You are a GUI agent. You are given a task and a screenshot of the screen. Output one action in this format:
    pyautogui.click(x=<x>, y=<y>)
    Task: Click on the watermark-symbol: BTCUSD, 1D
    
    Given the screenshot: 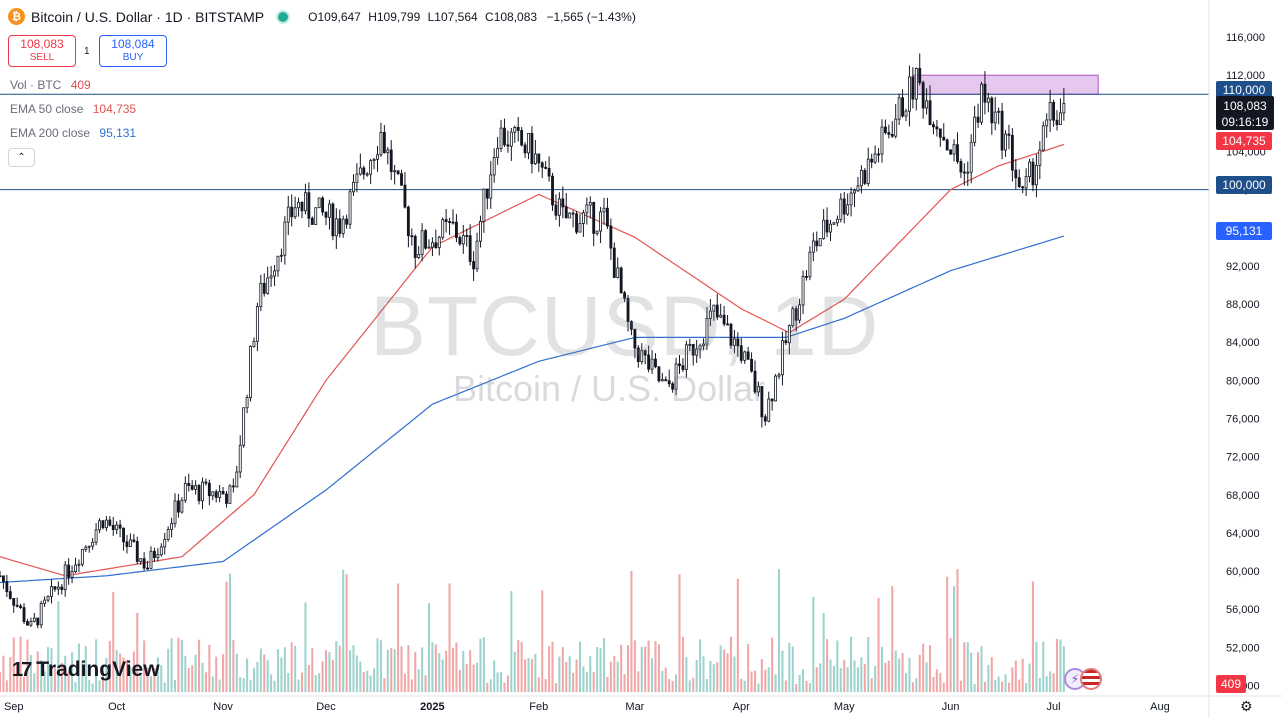 What is the action you would take?
    pyautogui.click(x=625, y=326)
    